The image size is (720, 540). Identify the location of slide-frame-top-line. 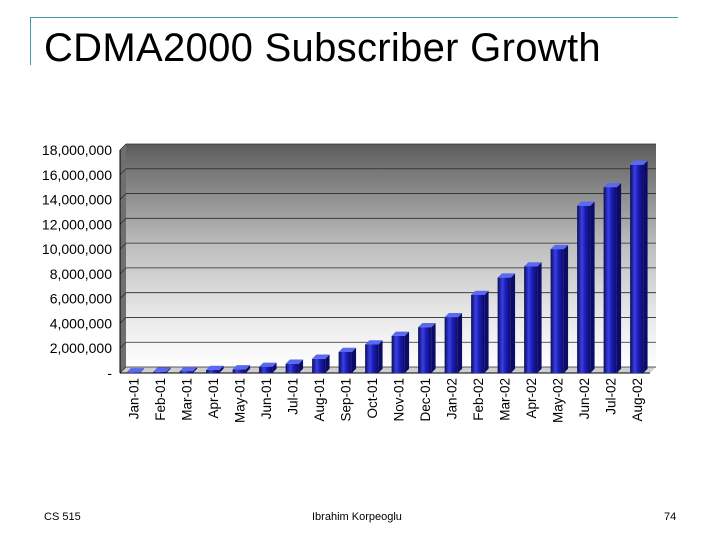
(354, 17).